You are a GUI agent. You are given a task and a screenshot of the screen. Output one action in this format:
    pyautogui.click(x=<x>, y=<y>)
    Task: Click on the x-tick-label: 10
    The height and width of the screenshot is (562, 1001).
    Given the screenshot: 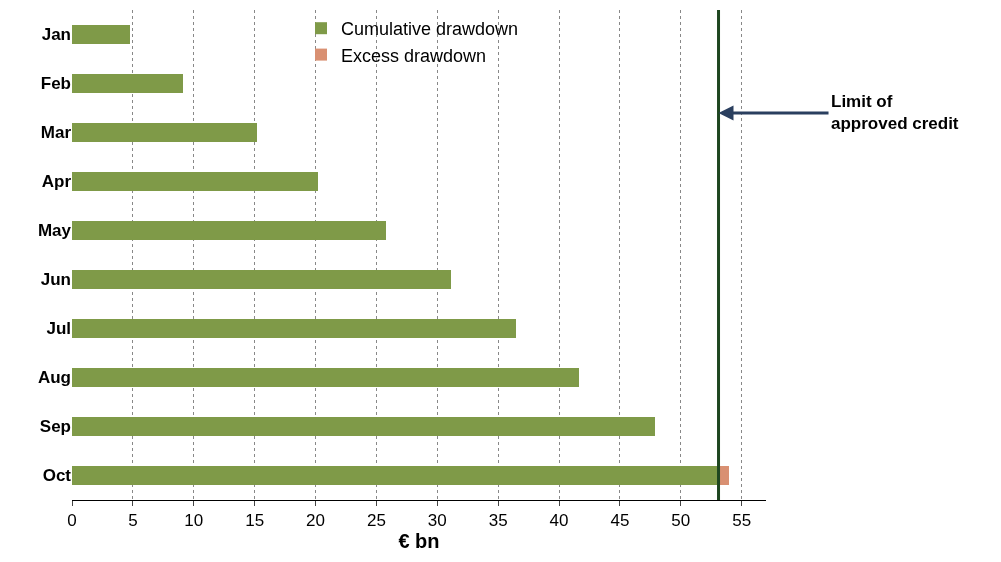 What is the action you would take?
    pyautogui.click(x=194, y=521)
    